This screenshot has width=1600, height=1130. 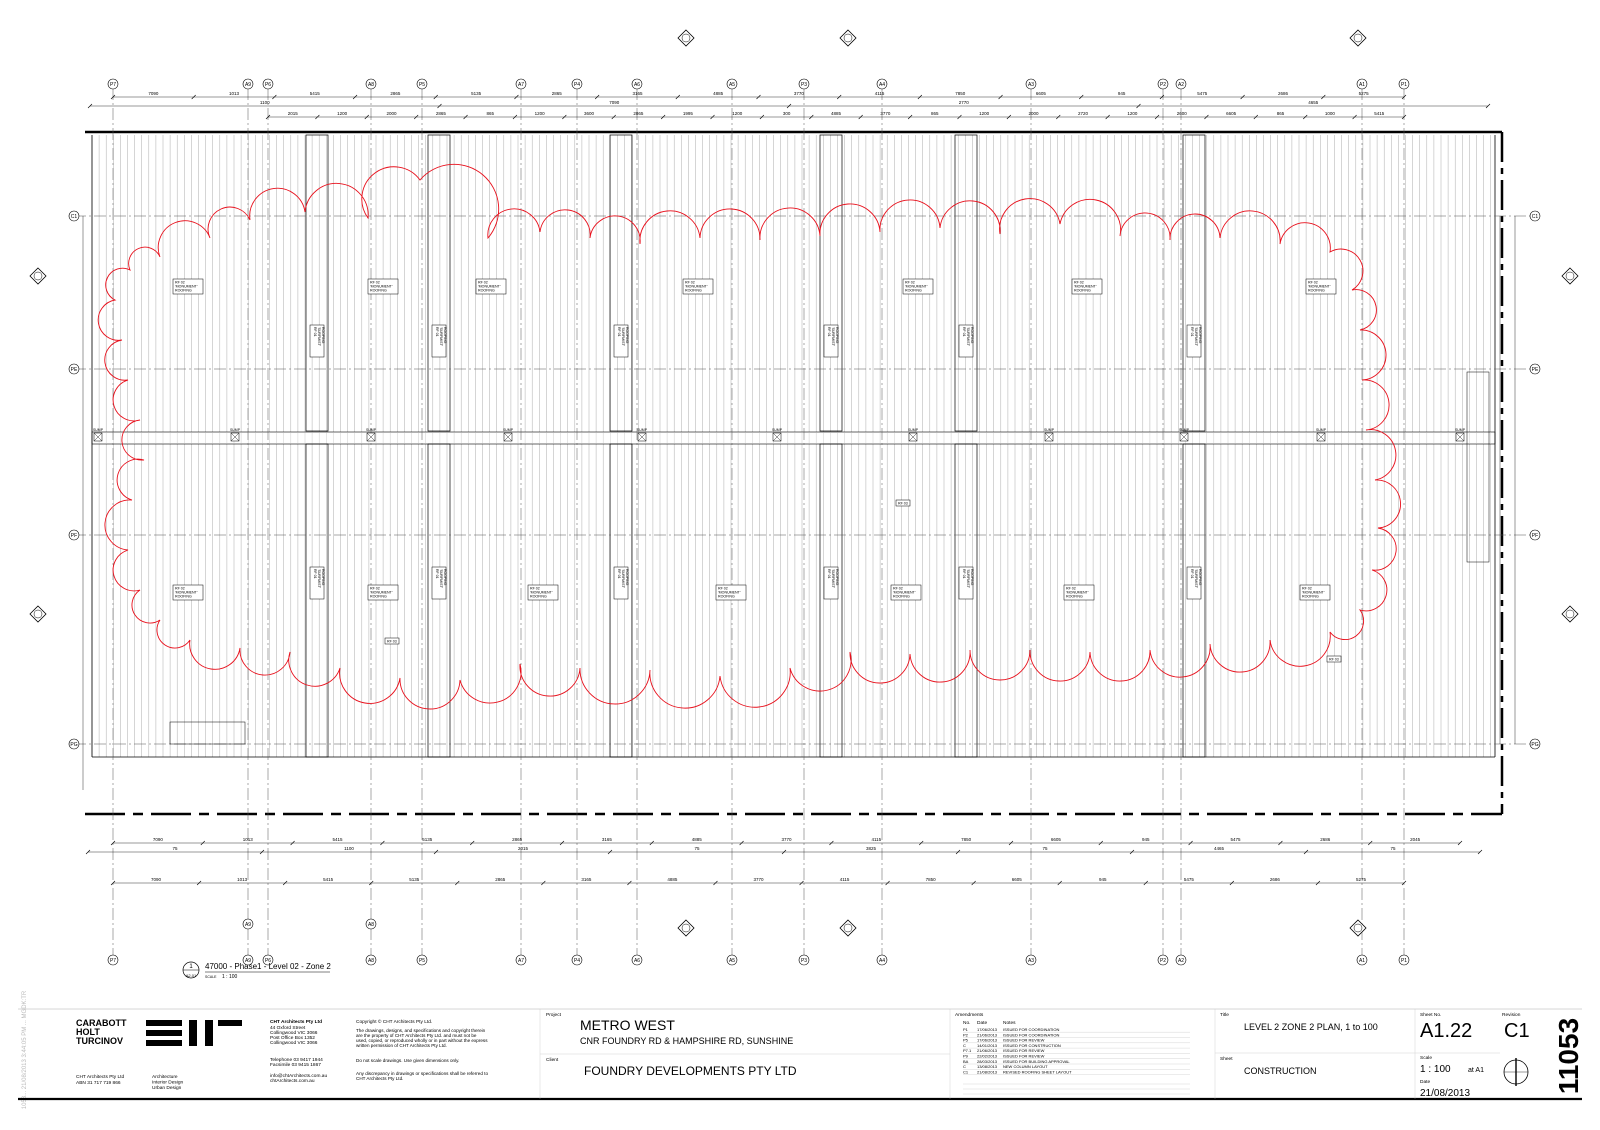 I want to click on dim-bottom-1-value: 5415, so click(x=337, y=839).